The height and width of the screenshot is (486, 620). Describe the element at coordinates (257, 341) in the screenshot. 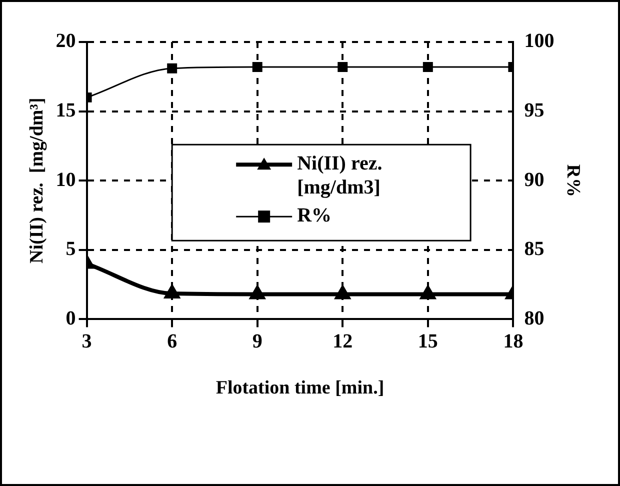

I see `x-tick-label: 9` at that location.